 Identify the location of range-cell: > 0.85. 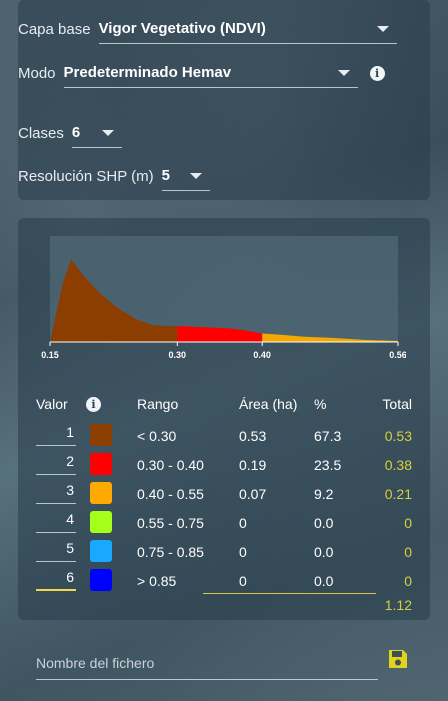
(157, 581).